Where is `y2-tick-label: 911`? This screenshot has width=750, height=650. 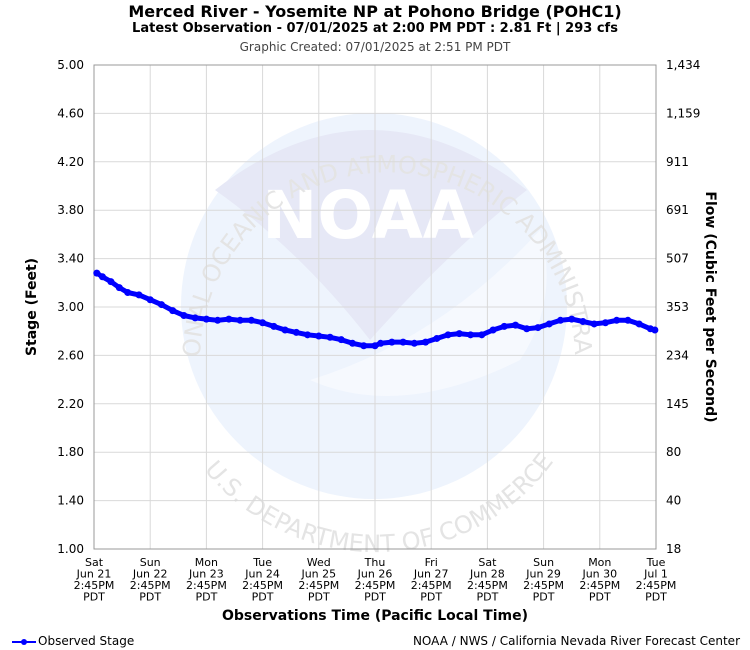 y2-tick-label: 911 is located at coordinates (677, 162).